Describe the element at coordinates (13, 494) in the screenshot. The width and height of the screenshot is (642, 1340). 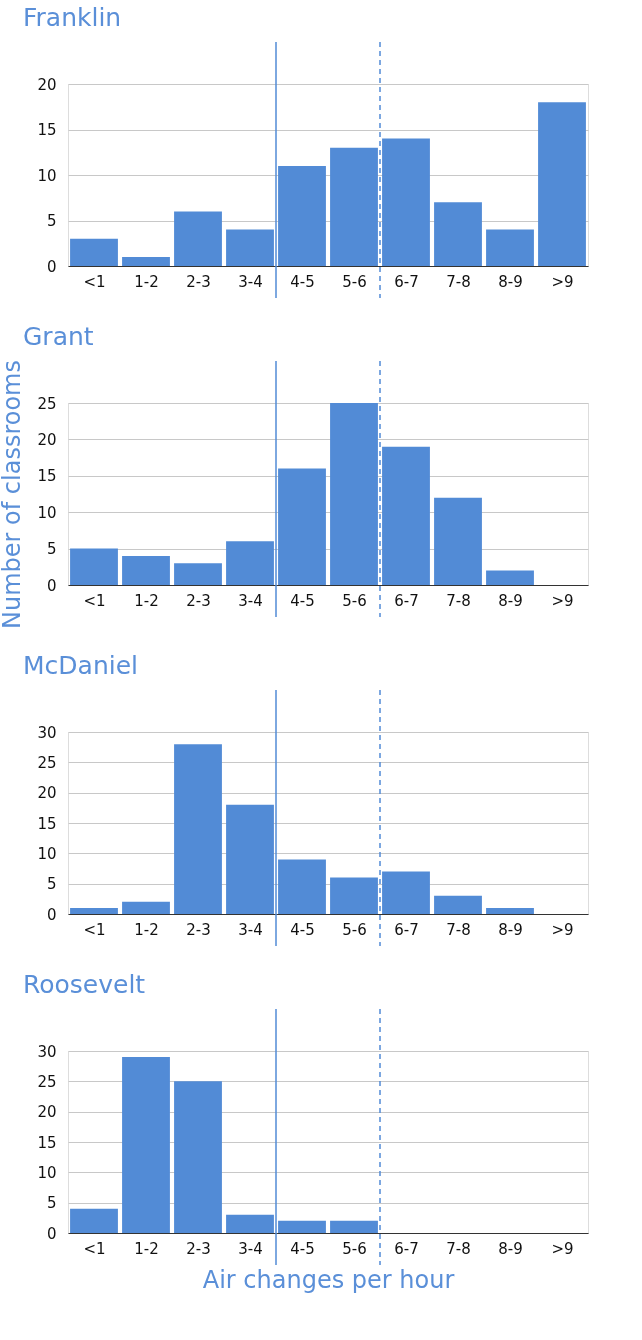
I see `y-axis-title: Number of classrooms` at that location.